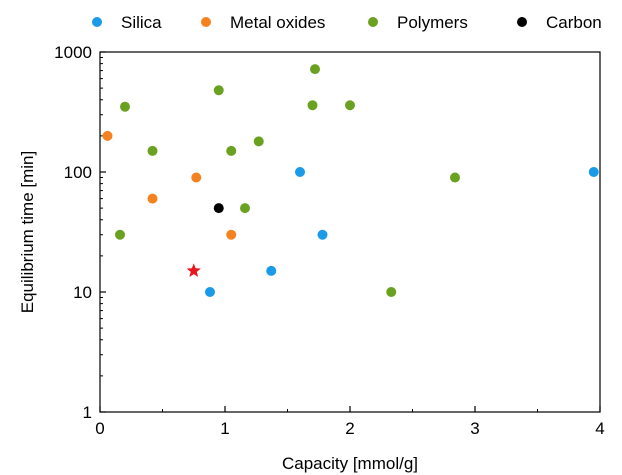 This screenshot has height=475, width=622. Describe the element at coordinates (347, 22) in the screenshot. I see `legend: Silica Metal oxides Polymers Carbon` at that location.